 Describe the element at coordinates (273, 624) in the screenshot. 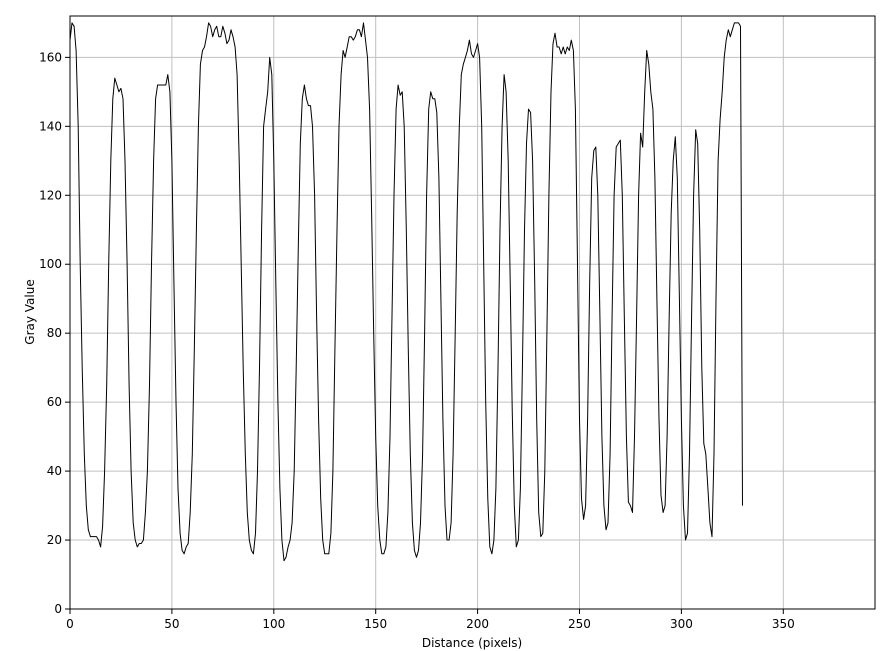

I see `x-tick-label: 100` at that location.